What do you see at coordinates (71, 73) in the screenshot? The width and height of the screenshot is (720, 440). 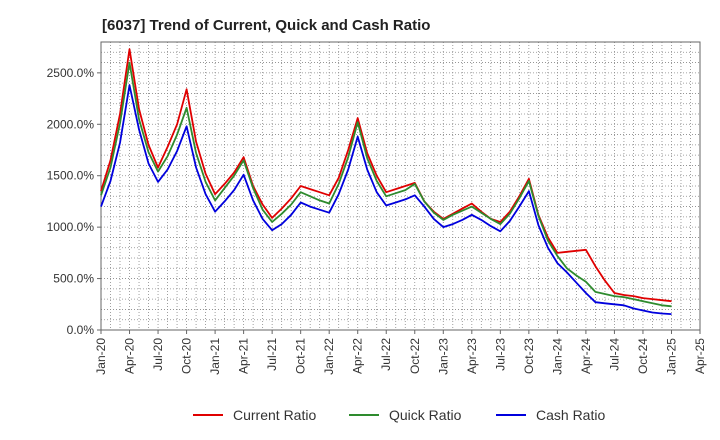 I see `y-tick-label: 2500.0%` at bounding box center [71, 73].